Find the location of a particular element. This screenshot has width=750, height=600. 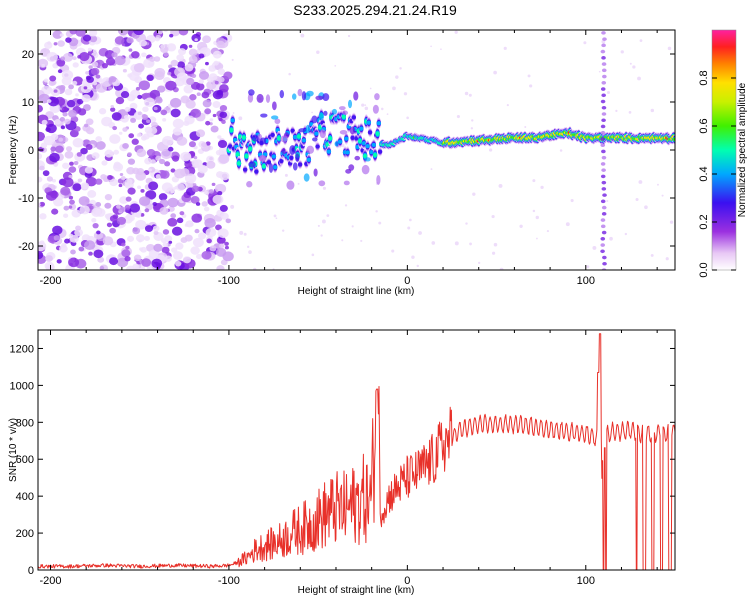

spectrogram-y-tick-label: 10 is located at coordinates (28, 103).